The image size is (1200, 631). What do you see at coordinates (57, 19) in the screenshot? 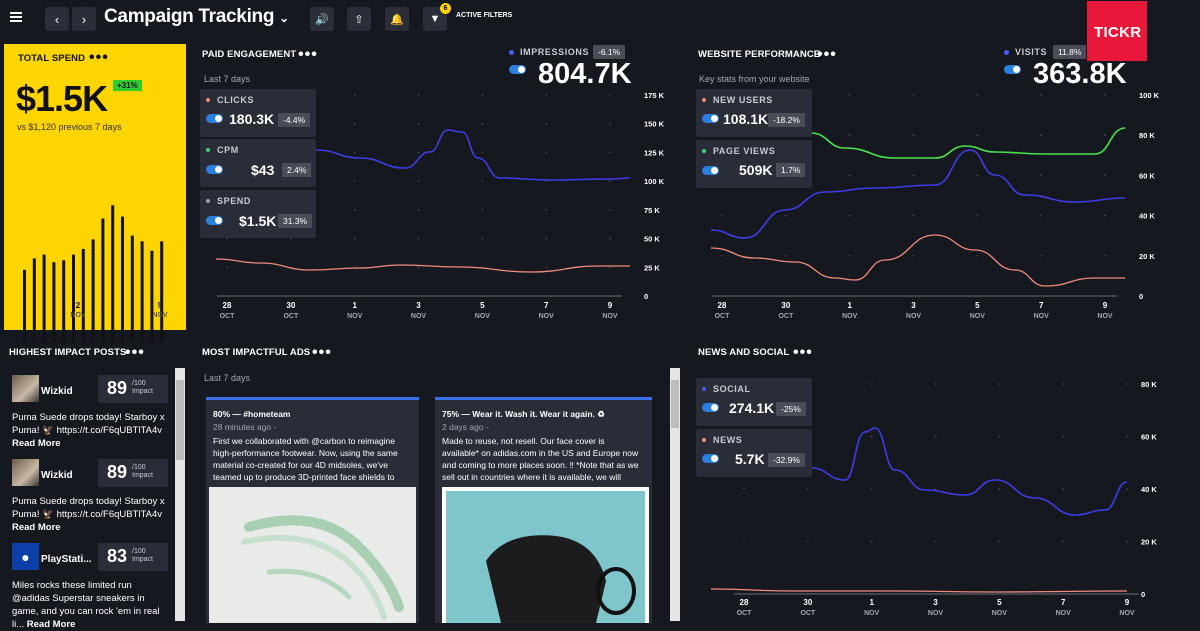
I see `back-button: ‹` at bounding box center [57, 19].